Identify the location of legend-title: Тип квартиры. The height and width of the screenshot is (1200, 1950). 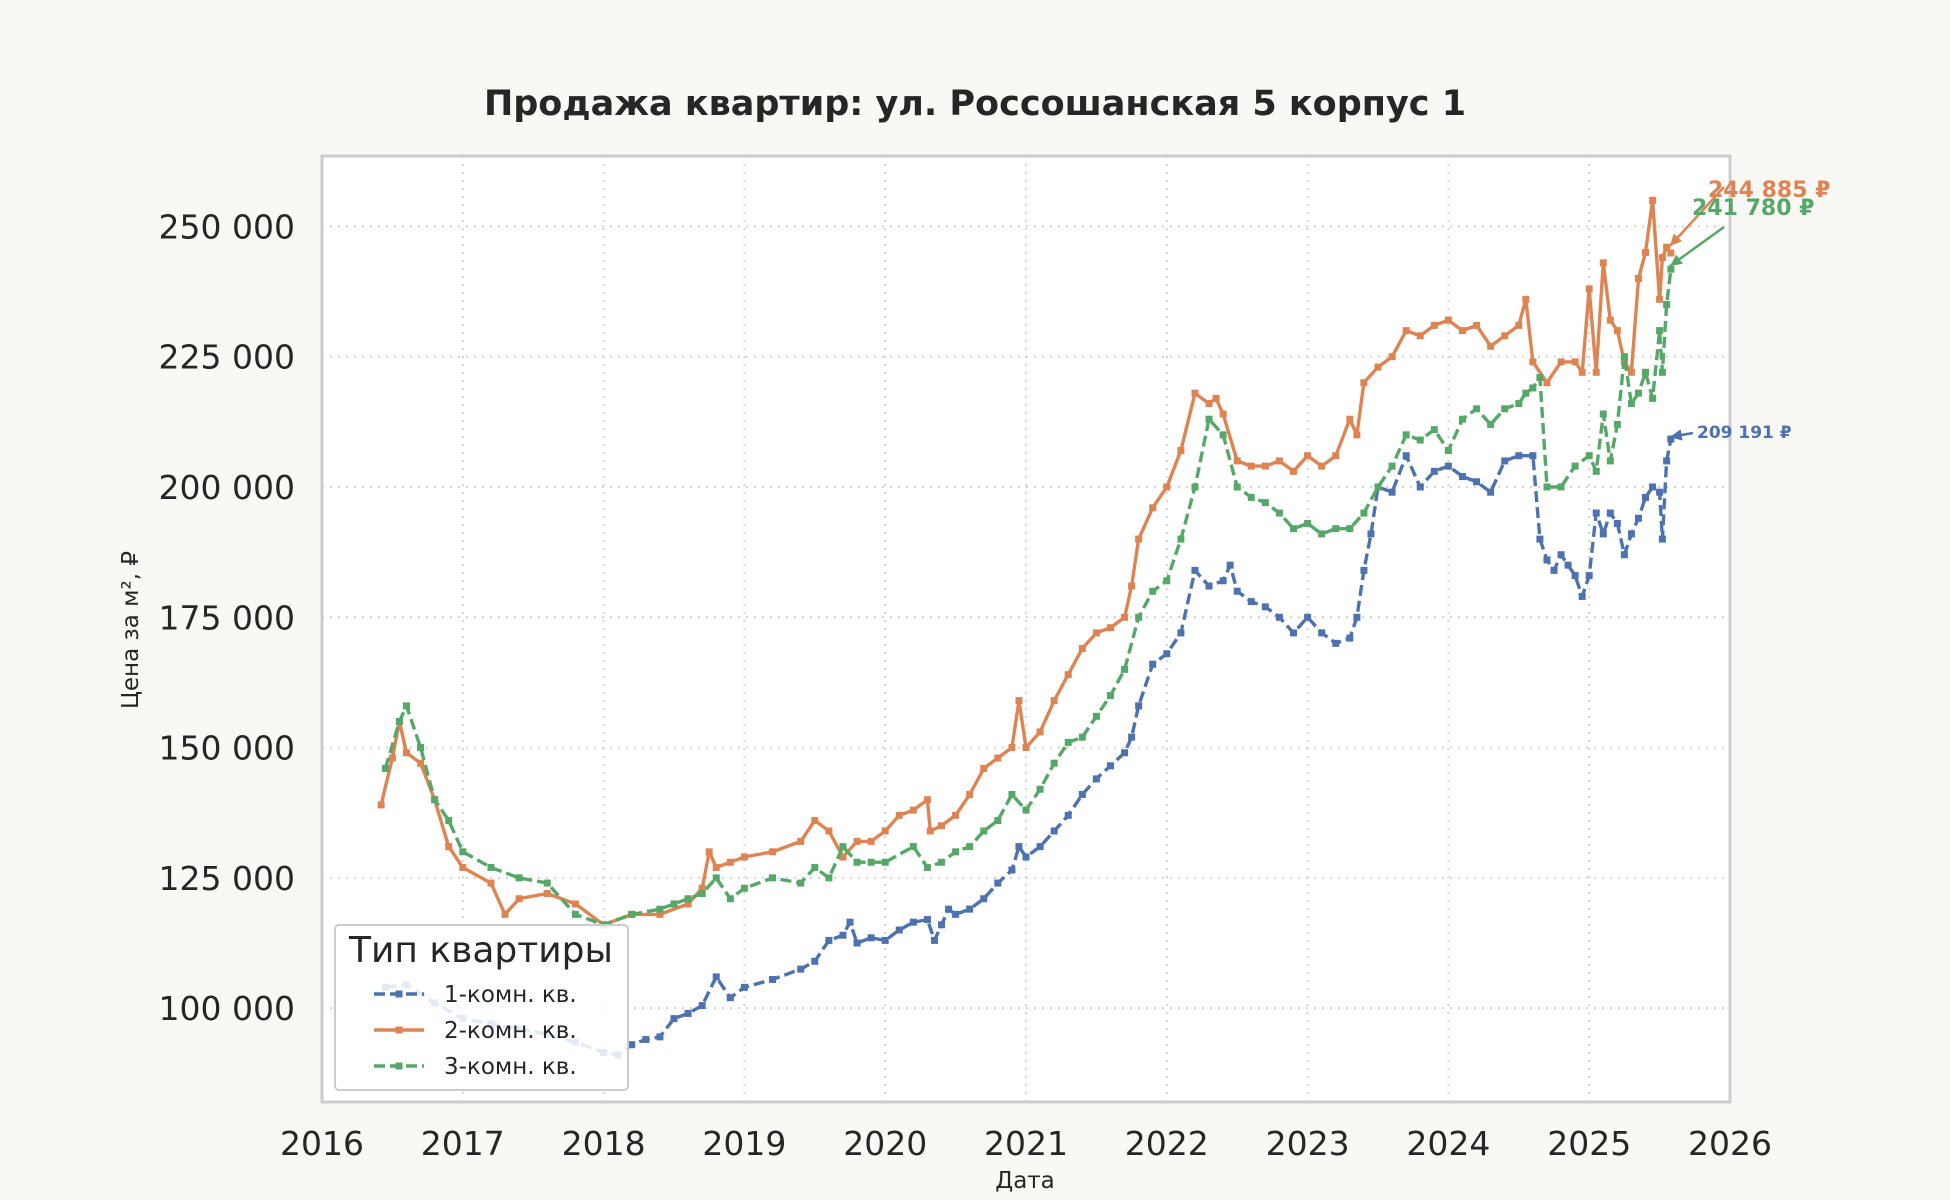
(480, 950).